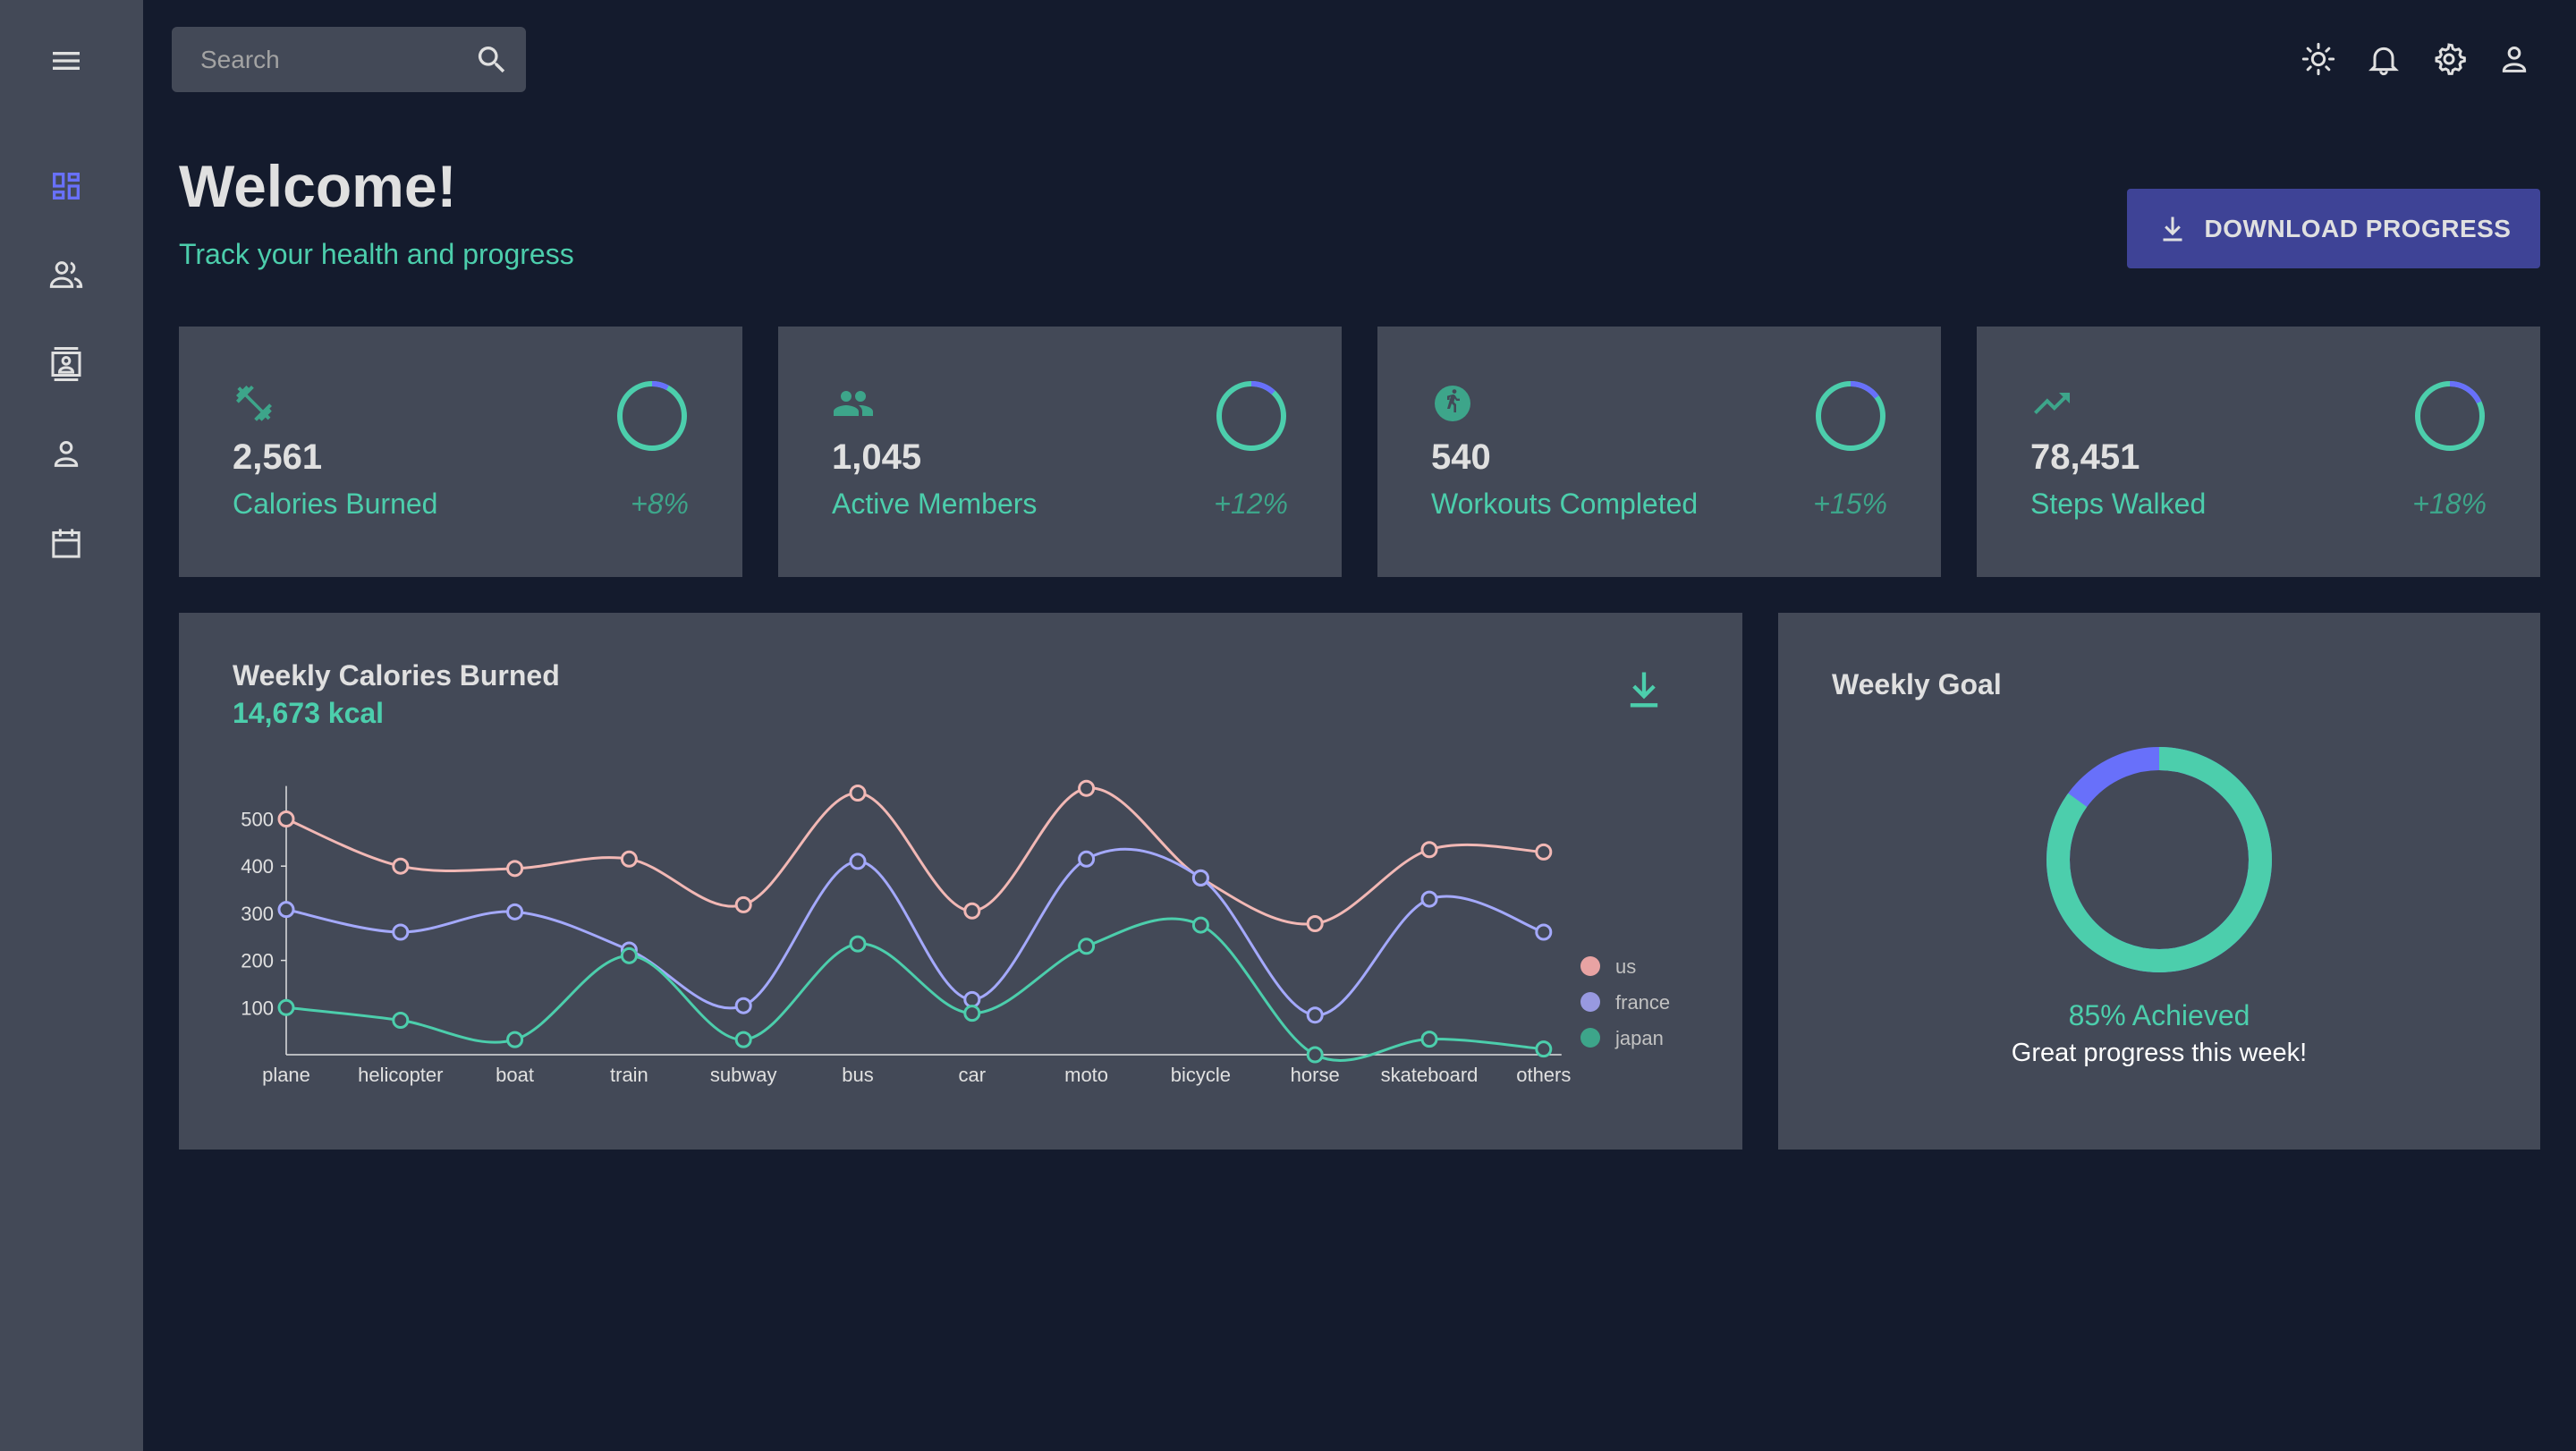 Image resolution: width=2576 pixels, height=1451 pixels. Describe the element at coordinates (1251, 504) in the screenshot. I see `stat-increase: +12%` at that location.